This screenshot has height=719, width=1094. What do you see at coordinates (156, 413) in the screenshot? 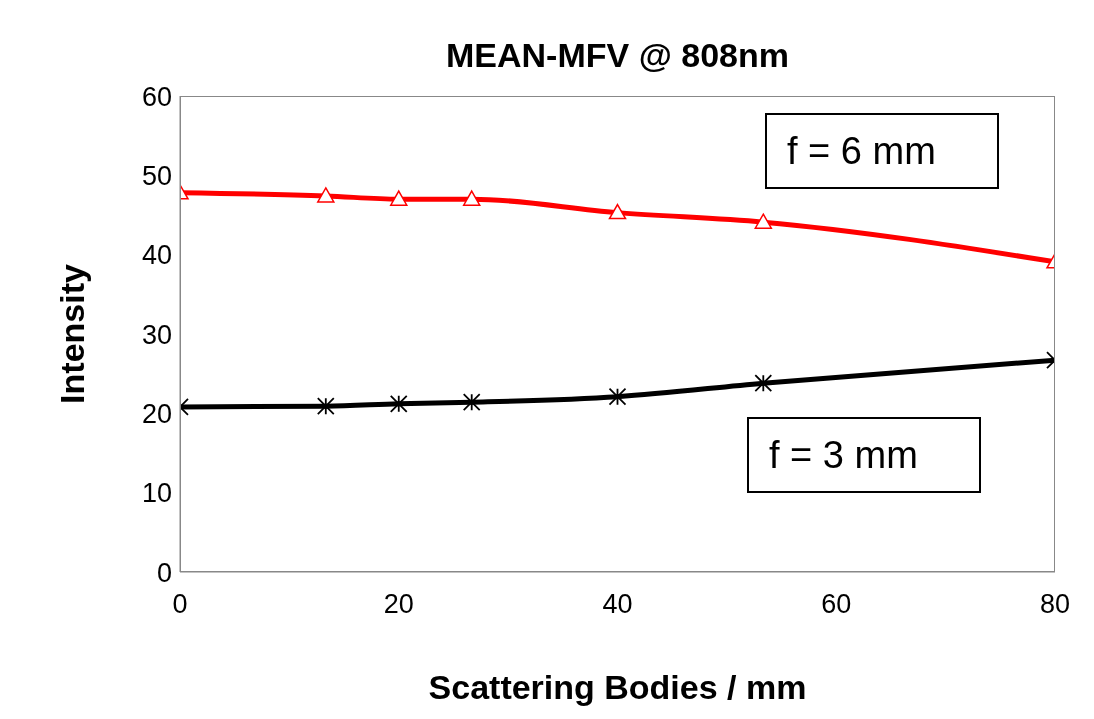
I see `y-tick-label: 20` at bounding box center [156, 413].